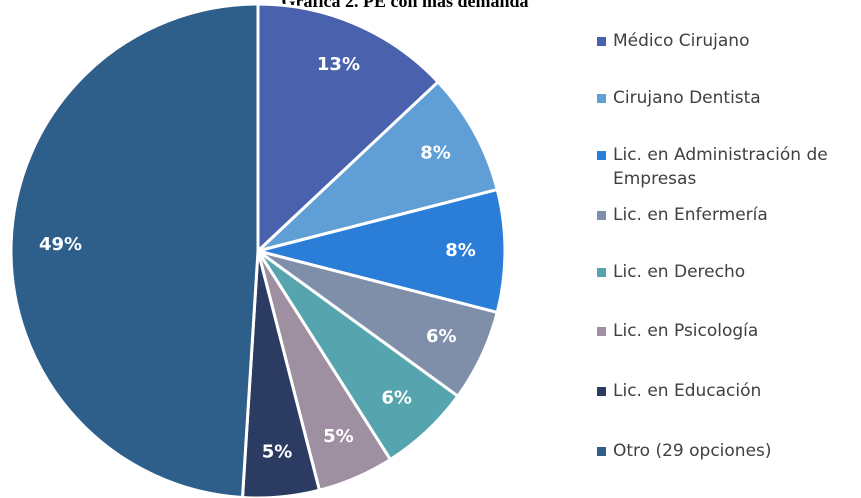 The width and height of the screenshot is (861, 498). Describe the element at coordinates (690, 215) in the screenshot. I see `legend-label: Lic. en Enfermería` at that location.